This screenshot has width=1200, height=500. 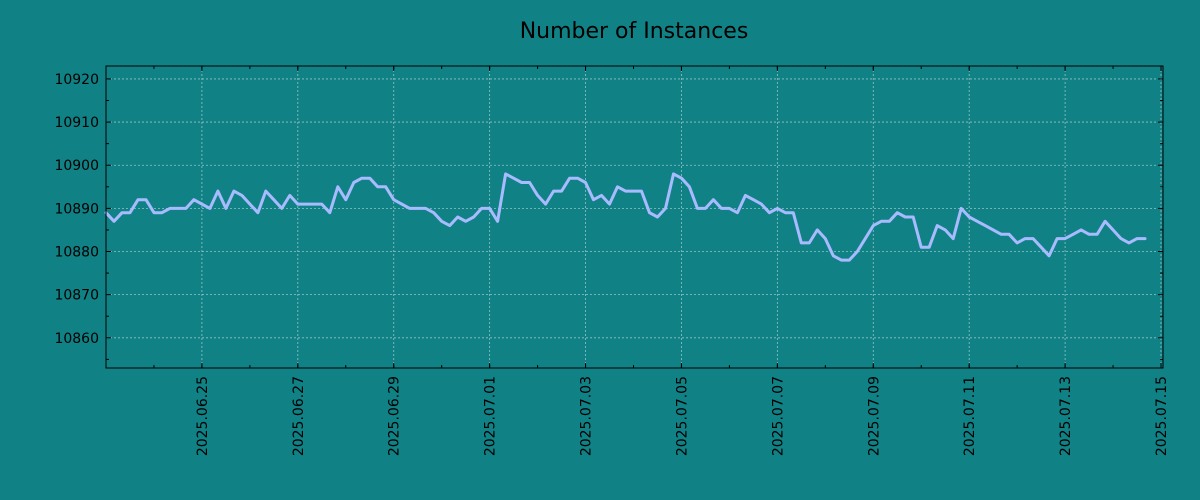 I want to click on y-tick-label: 10900, so click(x=76, y=166).